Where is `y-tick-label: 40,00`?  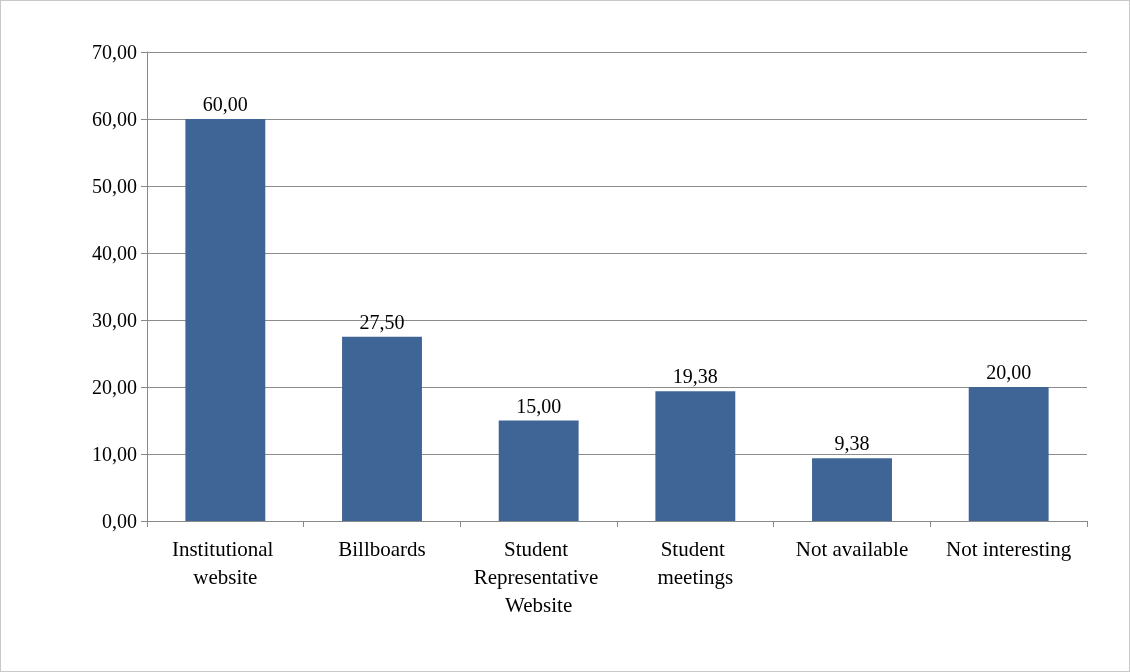 y-tick-label: 40,00 is located at coordinates (114, 253).